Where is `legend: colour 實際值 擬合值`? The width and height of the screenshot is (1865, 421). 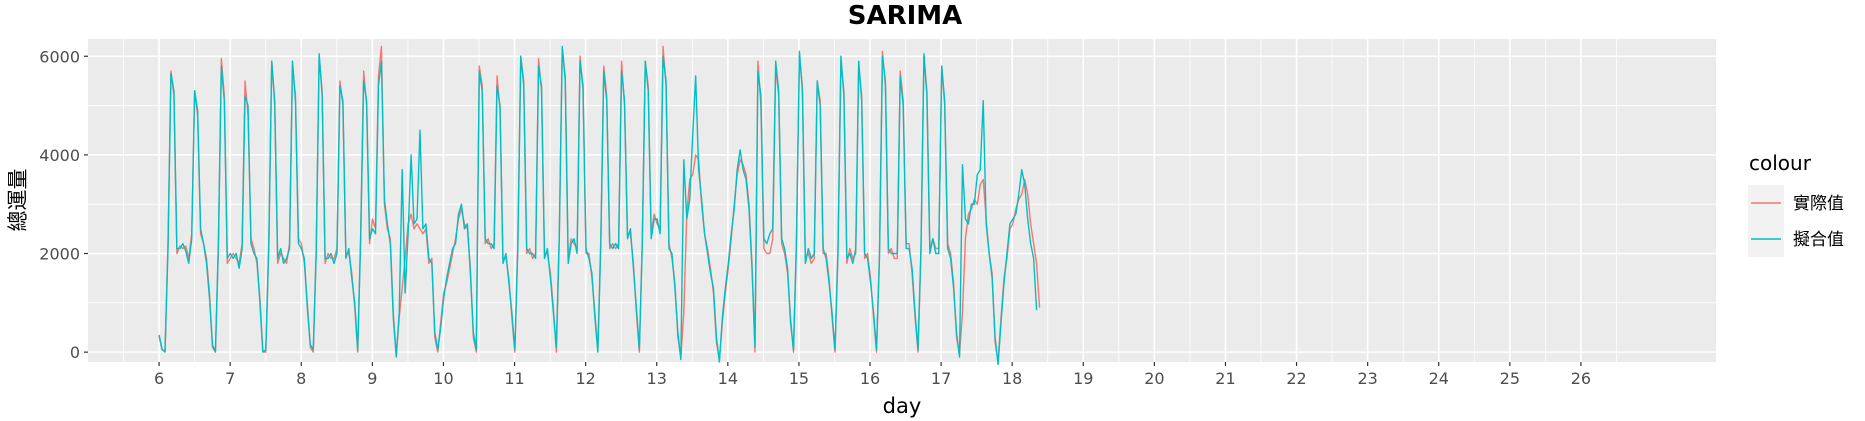 legend: colour 實際值 擬合值 is located at coordinates (1796, 204).